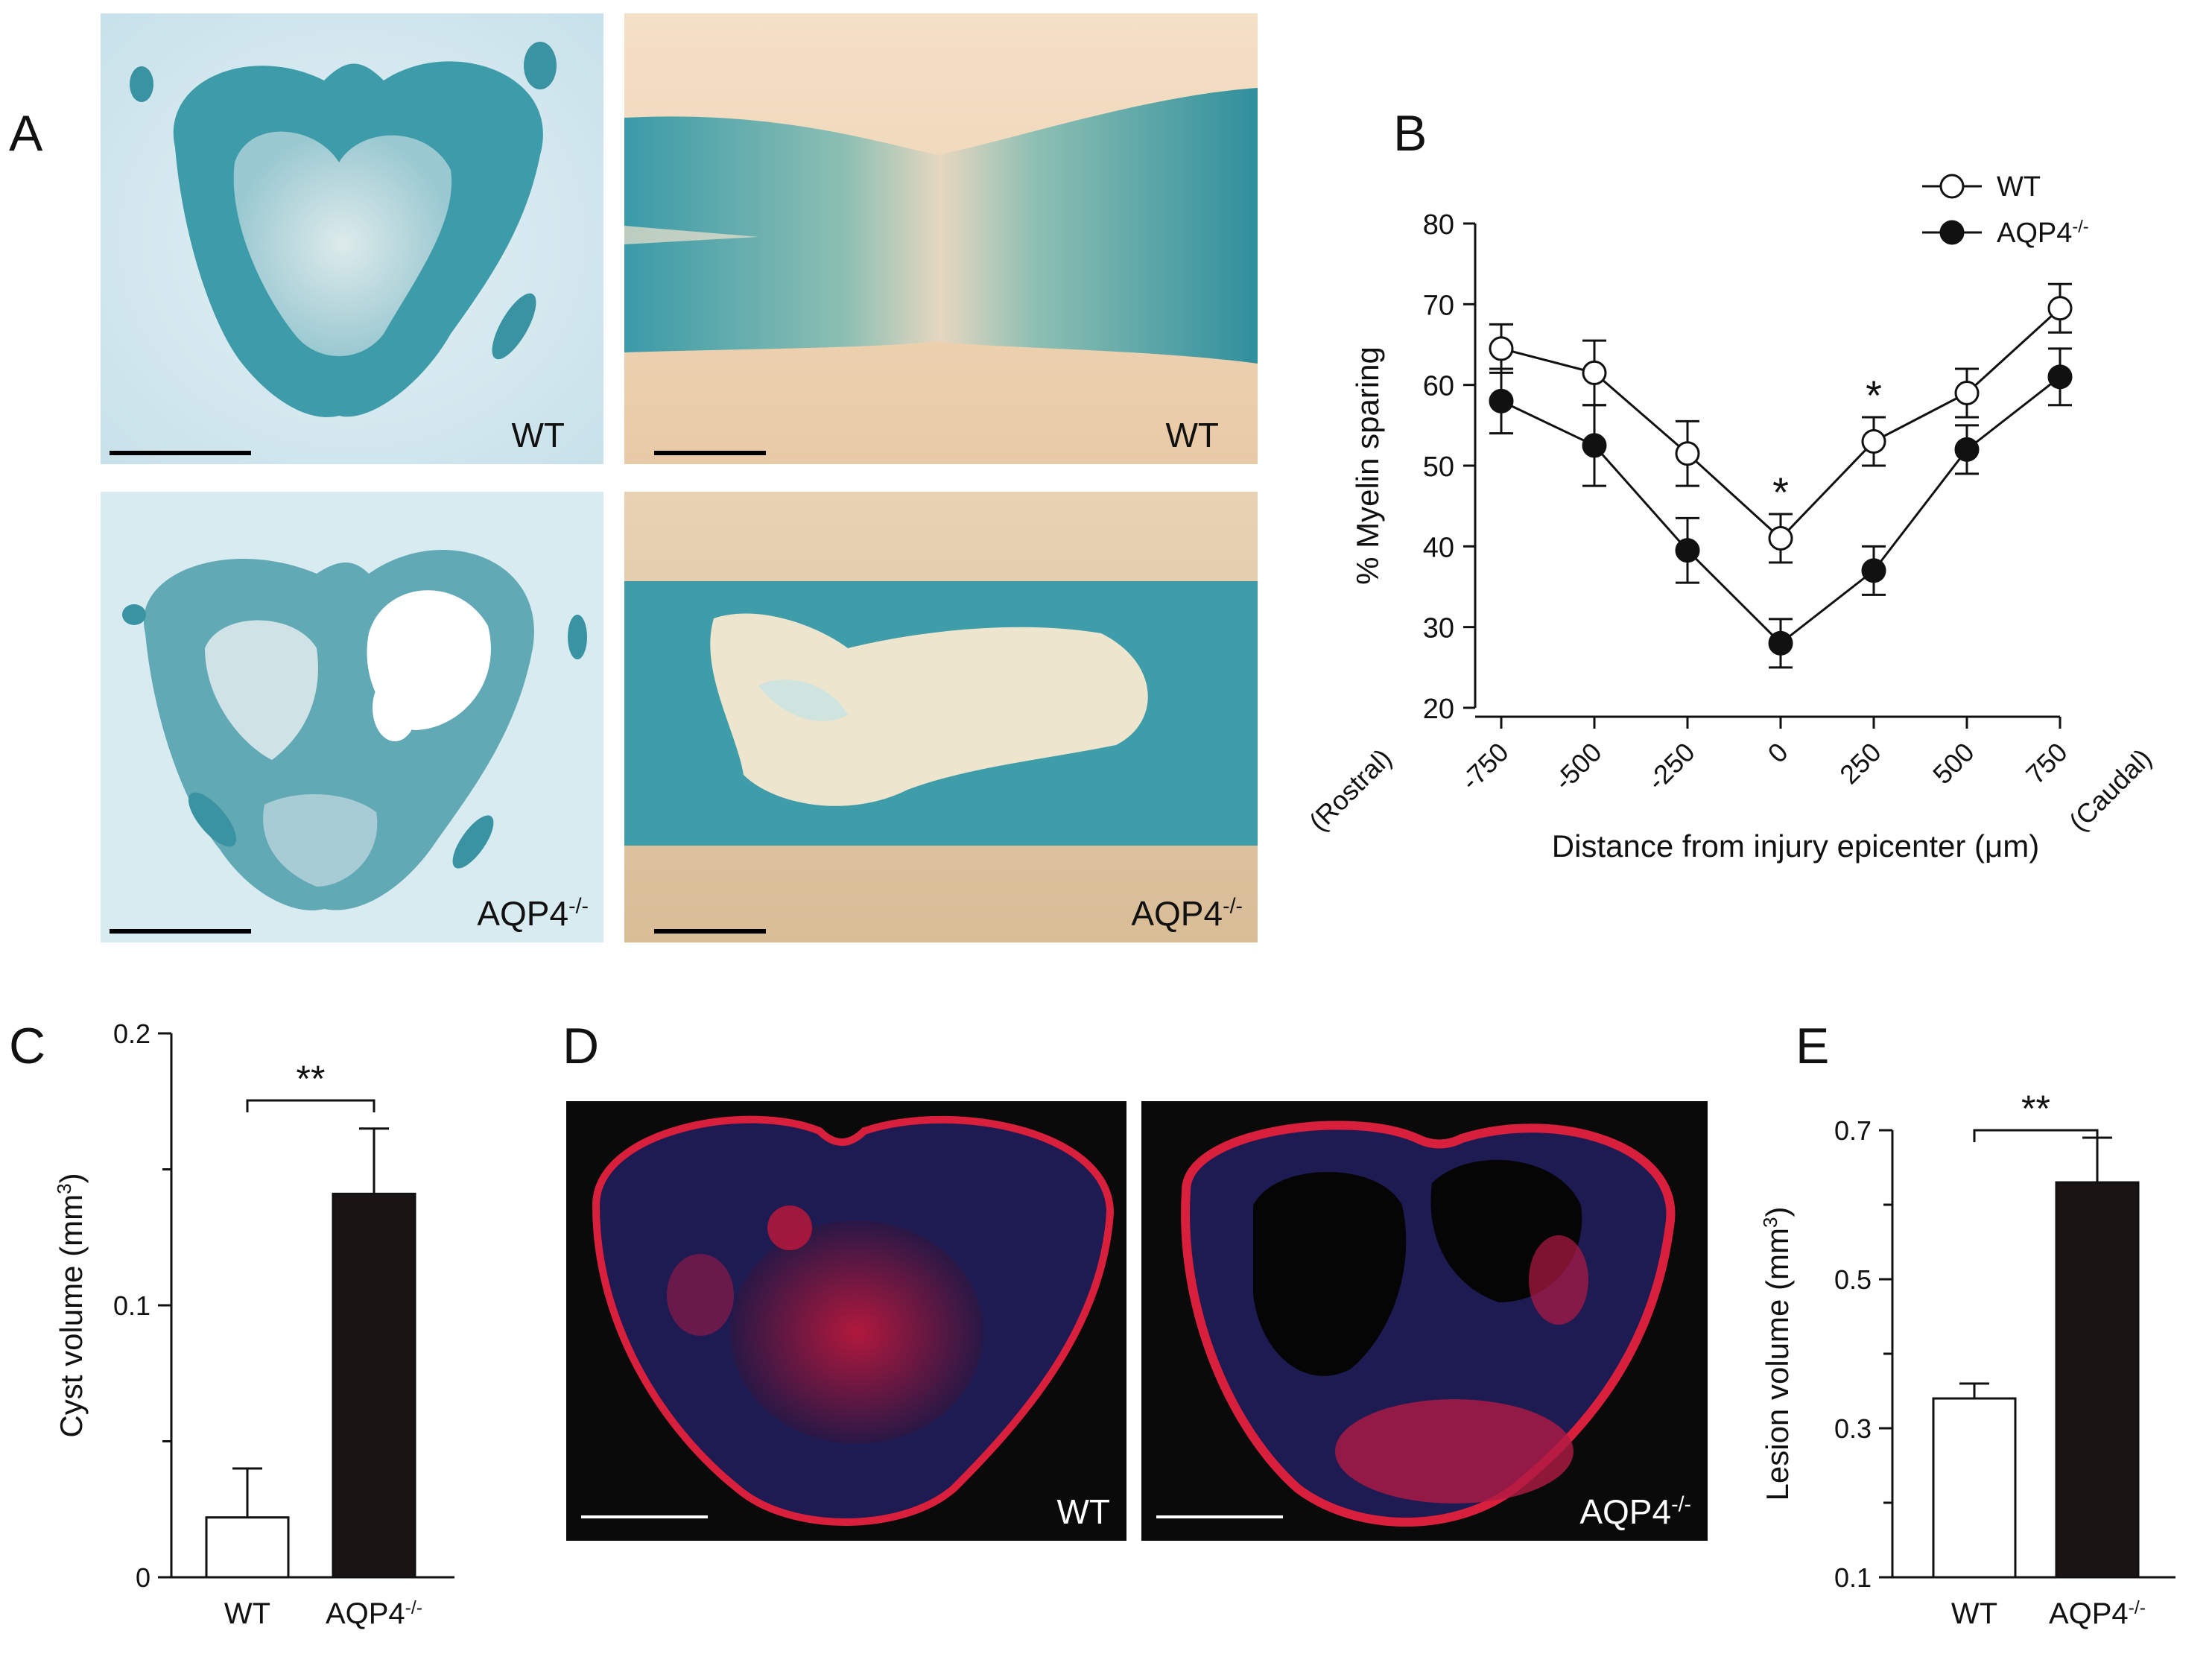 The height and width of the screenshot is (1654, 2212). What do you see at coordinates (1368, 466) in the screenshot?
I see `y-axis-label: % Myelin sparing` at bounding box center [1368, 466].